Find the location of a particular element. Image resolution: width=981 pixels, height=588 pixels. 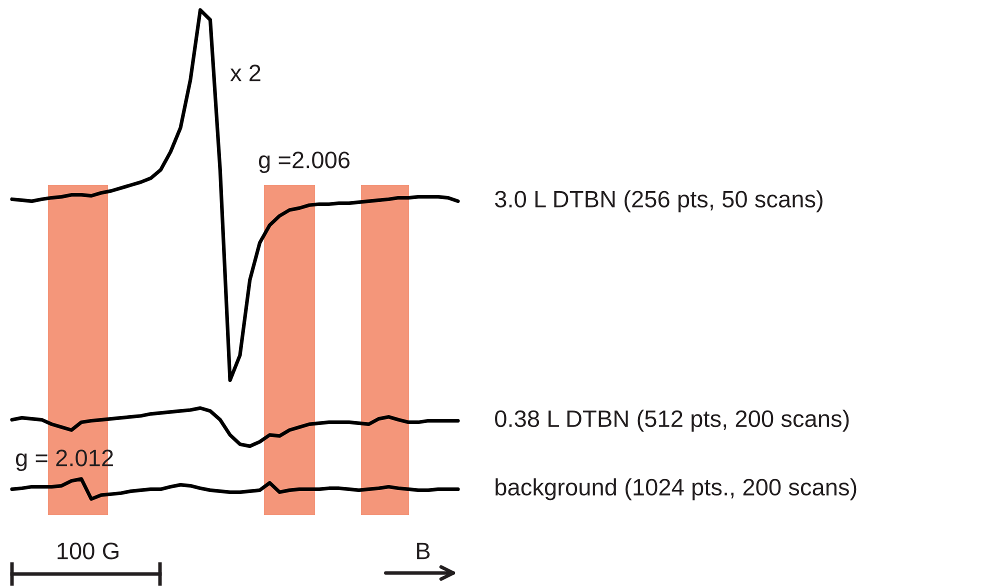

series-label: background (1024 pts., 200 scans) is located at coordinates (676, 489).